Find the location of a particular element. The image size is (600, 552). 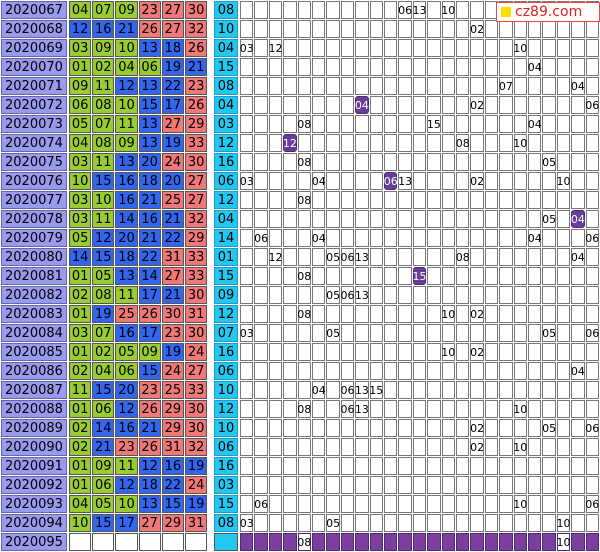

trend-cell: 05 is located at coordinates (549, 219).